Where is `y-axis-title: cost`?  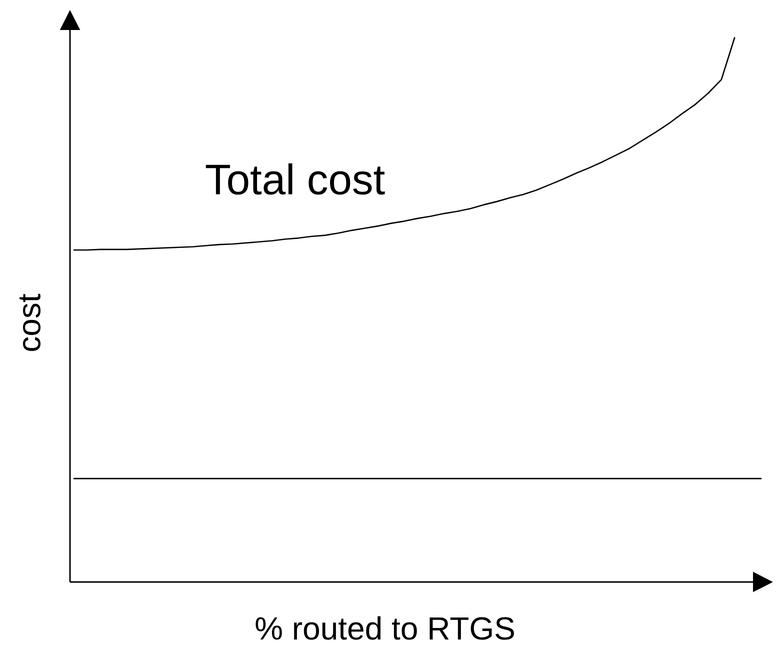 y-axis-title: cost is located at coordinates (30, 322).